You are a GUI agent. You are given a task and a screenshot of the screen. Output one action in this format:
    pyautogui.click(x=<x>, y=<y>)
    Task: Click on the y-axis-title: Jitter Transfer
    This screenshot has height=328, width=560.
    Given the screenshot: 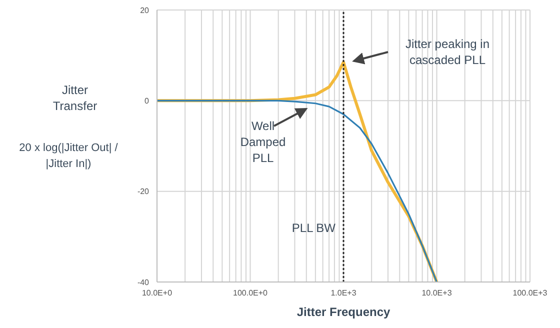 What is the action you would take?
    pyautogui.click(x=75, y=98)
    